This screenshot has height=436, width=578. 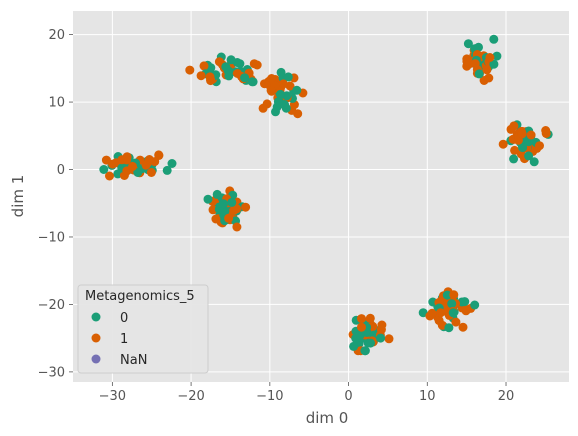 I want to click on legend-marker-nan, so click(x=96, y=359).